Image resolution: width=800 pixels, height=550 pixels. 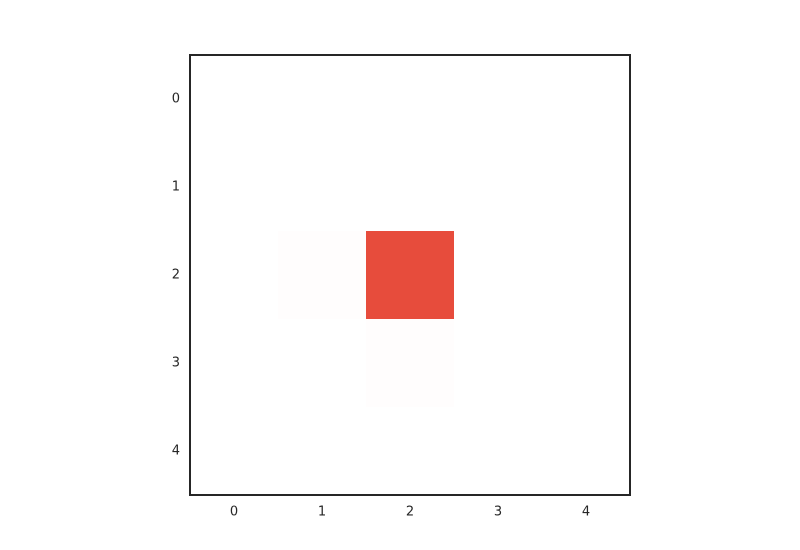 I want to click on heatmap-cell-r4-c4, so click(x=586, y=451).